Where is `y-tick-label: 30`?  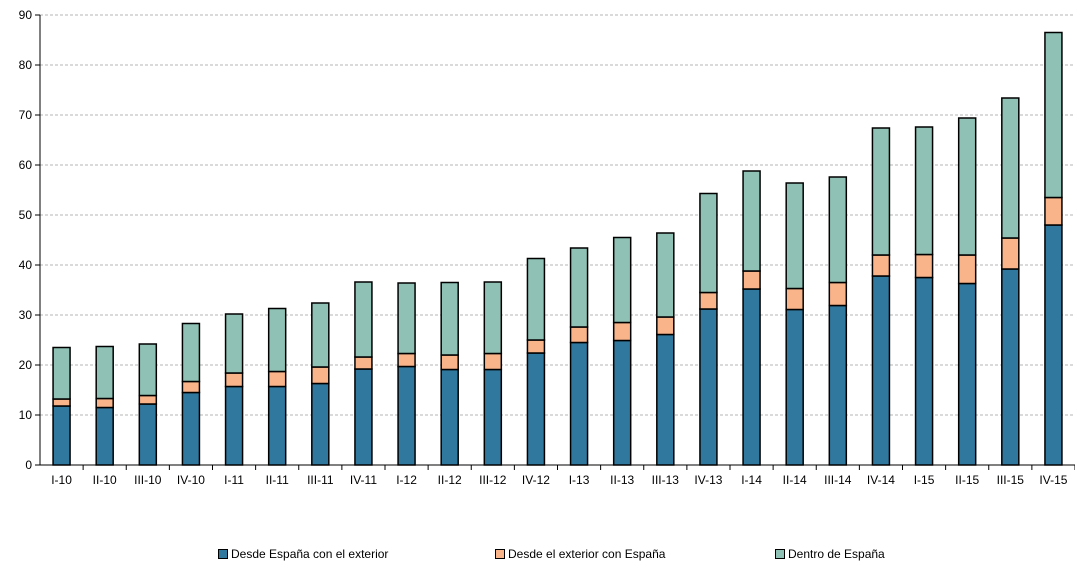
y-tick-label: 30 is located at coordinates (26, 315).